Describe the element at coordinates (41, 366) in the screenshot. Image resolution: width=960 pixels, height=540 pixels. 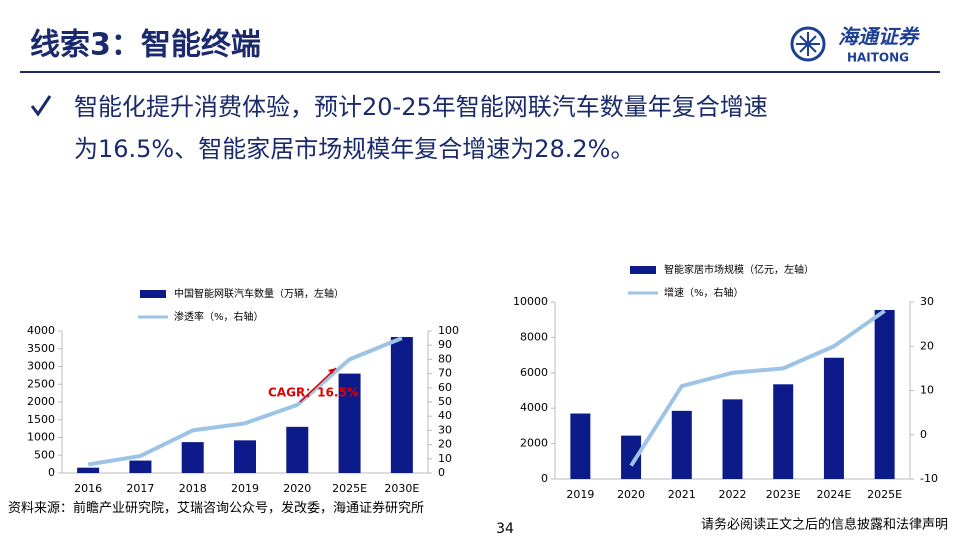
I see `y-tick-label: 3000` at that location.